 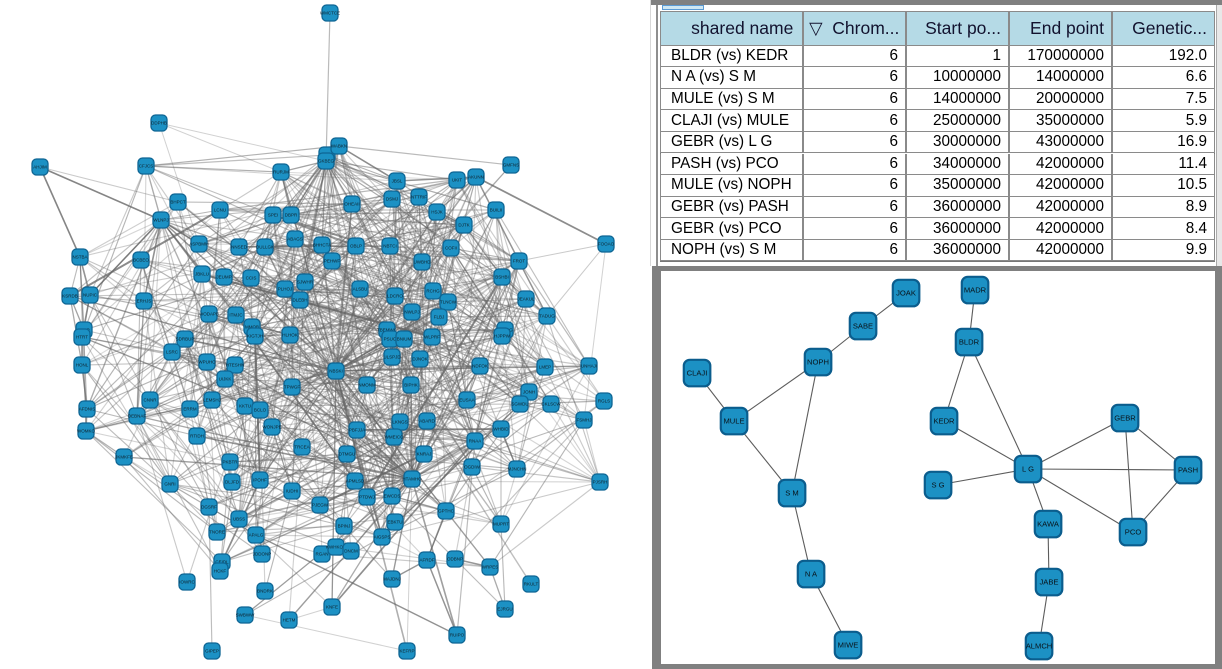 What do you see at coordinates (225, 379) in the screenshot?
I see `svg-text: UIJKK` at bounding box center [225, 379].